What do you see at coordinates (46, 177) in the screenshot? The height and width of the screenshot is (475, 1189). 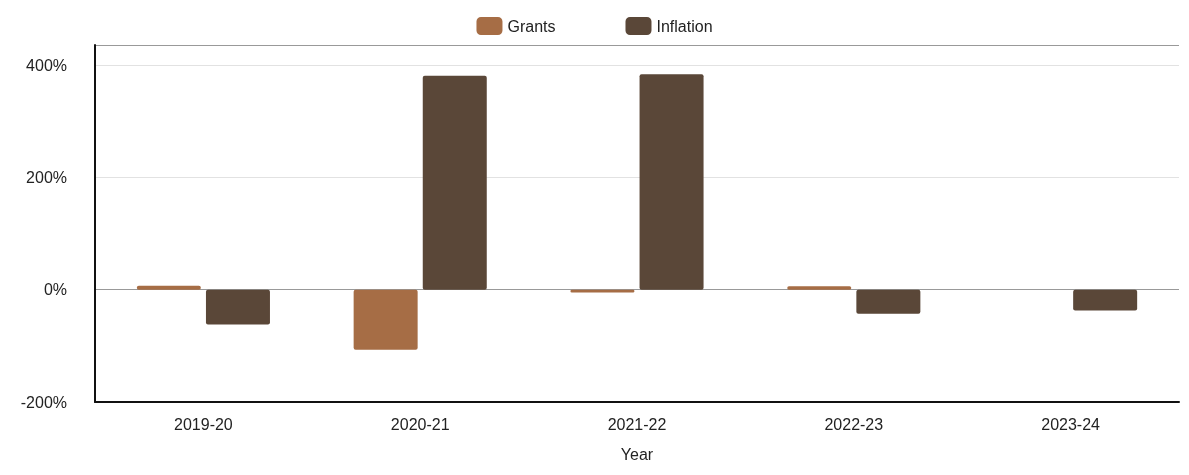 I see `y-tick-label: 200%` at bounding box center [46, 177].